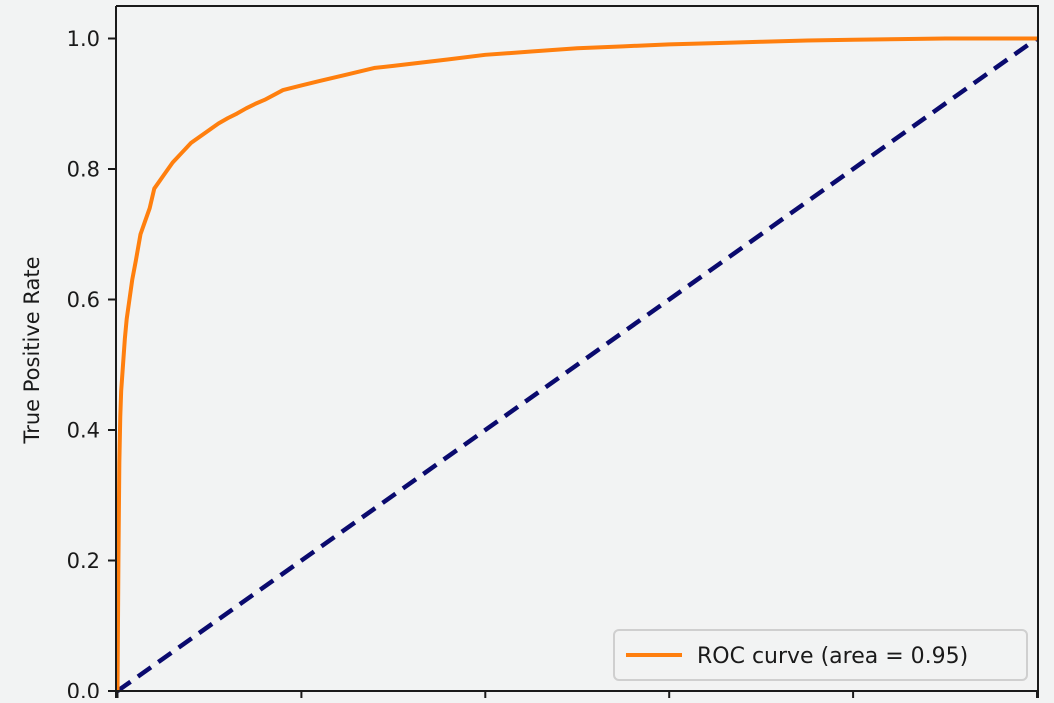 The width and height of the screenshot is (1054, 703). What do you see at coordinates (83, 561) in the screenshot?
I see `y-tick-label: 0.2` at bounding box center [83, 561].